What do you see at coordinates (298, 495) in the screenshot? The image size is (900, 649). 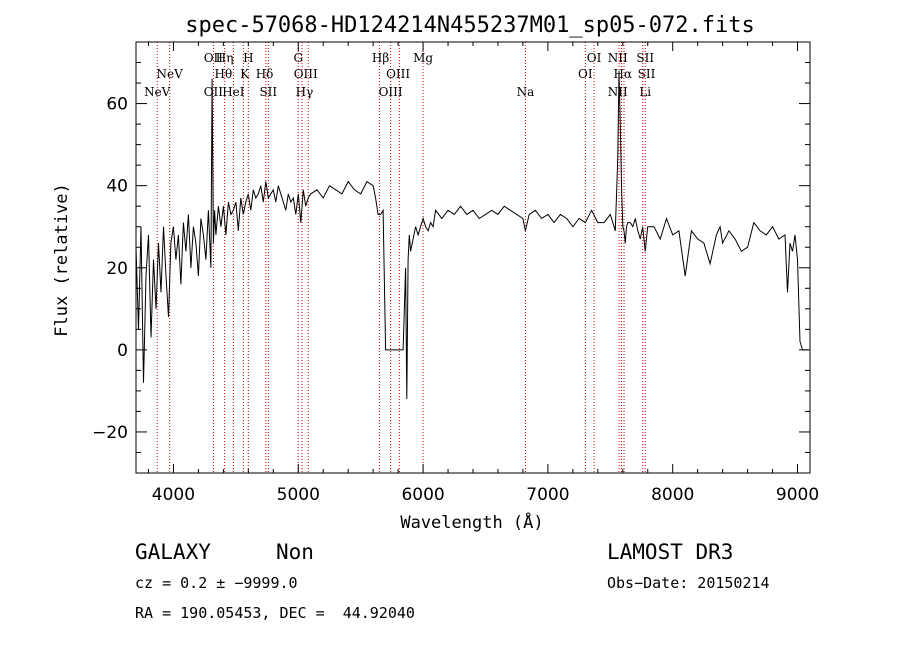 I see `x-tick-label: 5000` at bounding box center [298, 495].